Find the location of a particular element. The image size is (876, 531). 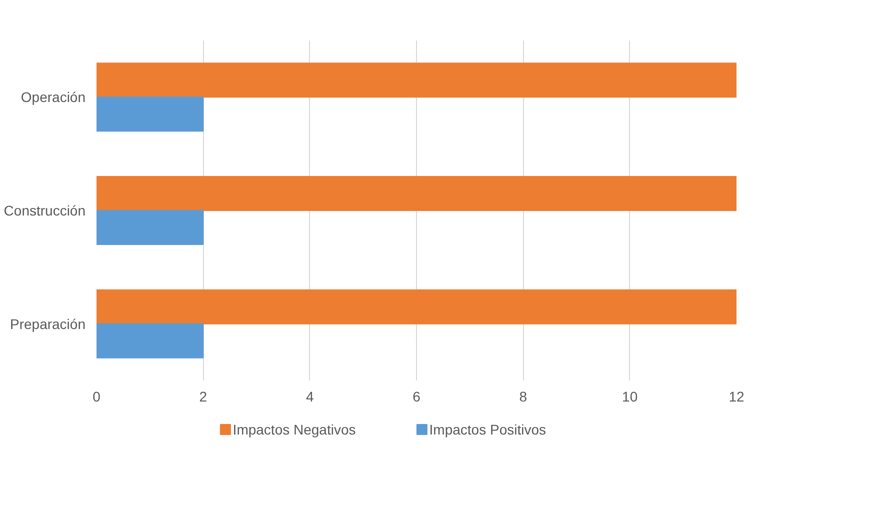

legend-label: Impactos Positivos is located at coordinates (487, 430).